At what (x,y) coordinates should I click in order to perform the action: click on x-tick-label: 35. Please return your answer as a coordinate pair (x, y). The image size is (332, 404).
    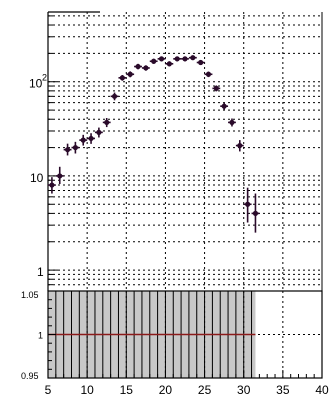
    Looking at the image, I should click on (283, 390).